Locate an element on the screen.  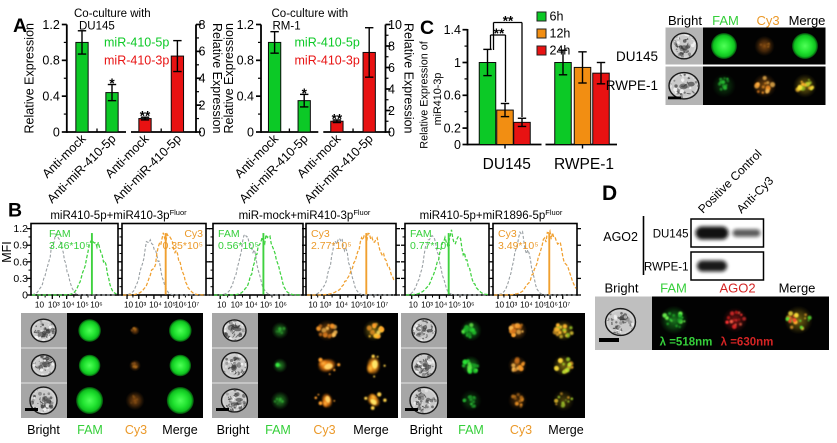
y-tick-label: 1.2 is located at coordinates (20, 229).